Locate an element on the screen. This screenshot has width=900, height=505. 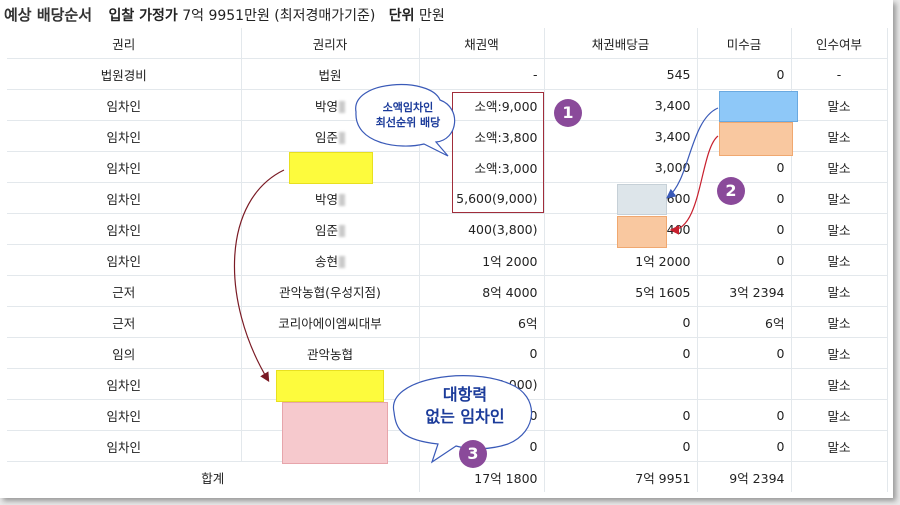
marker-1: 1 is located at coordinates (568, 113).